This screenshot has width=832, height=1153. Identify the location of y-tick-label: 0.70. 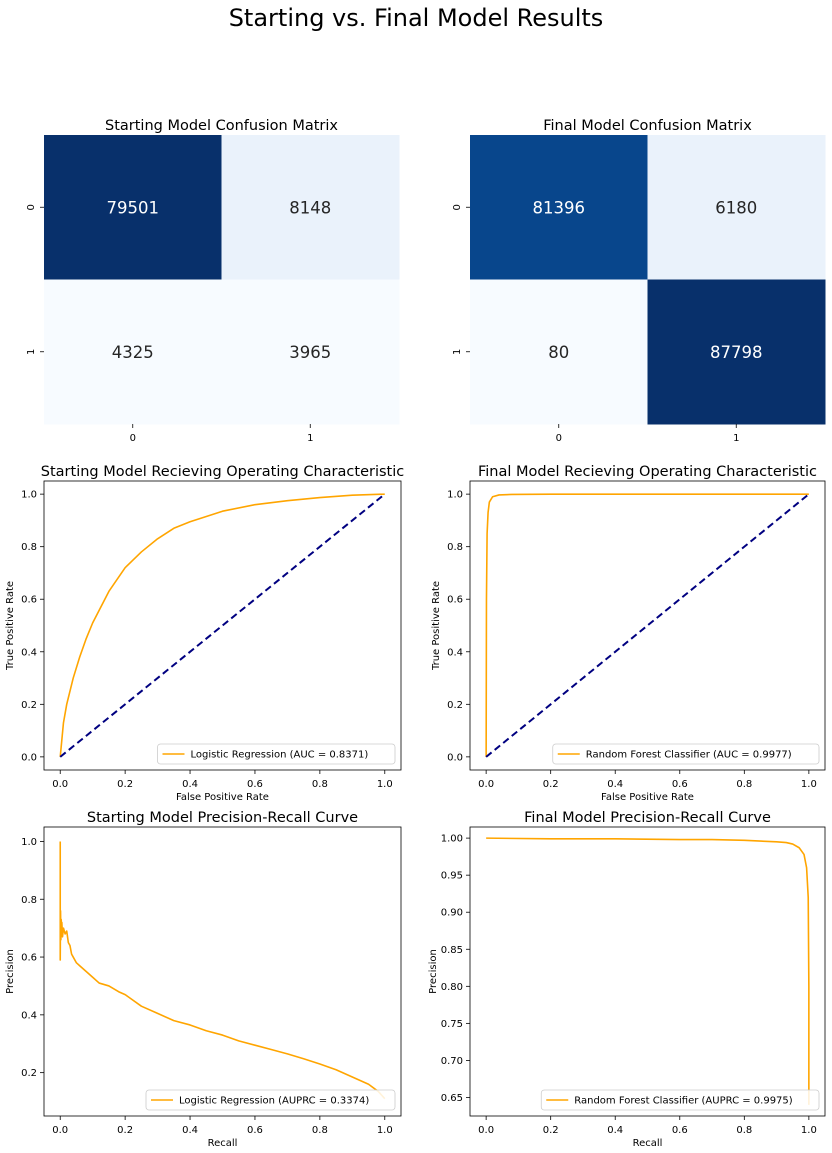
(452, 1061).